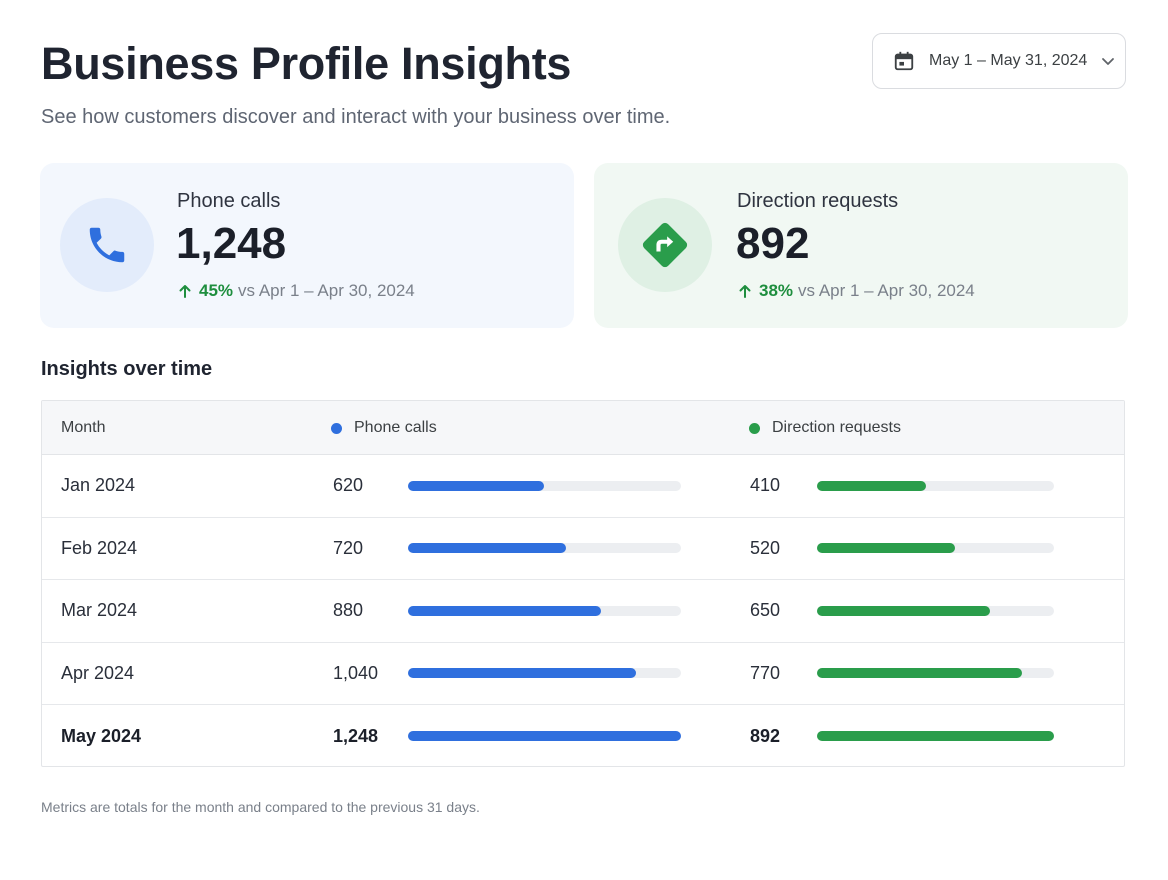 This screenshot has height=880, width=1168. I want to click on section-title: Insights over time, so click(127, 369).